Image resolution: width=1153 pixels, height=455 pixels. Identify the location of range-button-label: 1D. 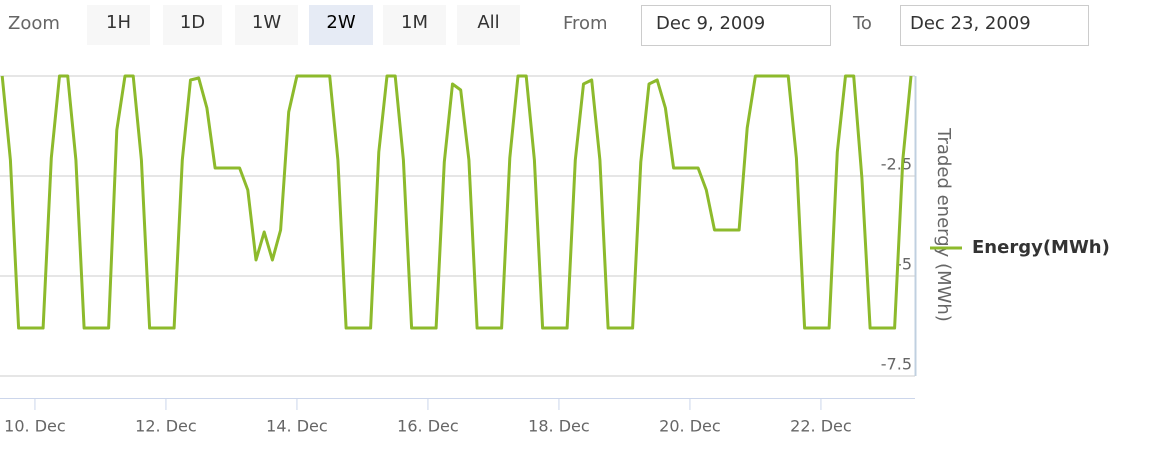
(192, 22).